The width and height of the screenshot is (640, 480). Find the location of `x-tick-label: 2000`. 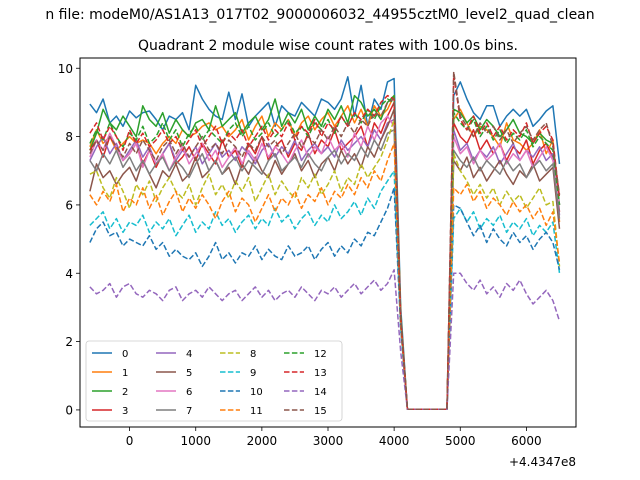

x-tick-label: 2000 is located at coordinates (262, 441).